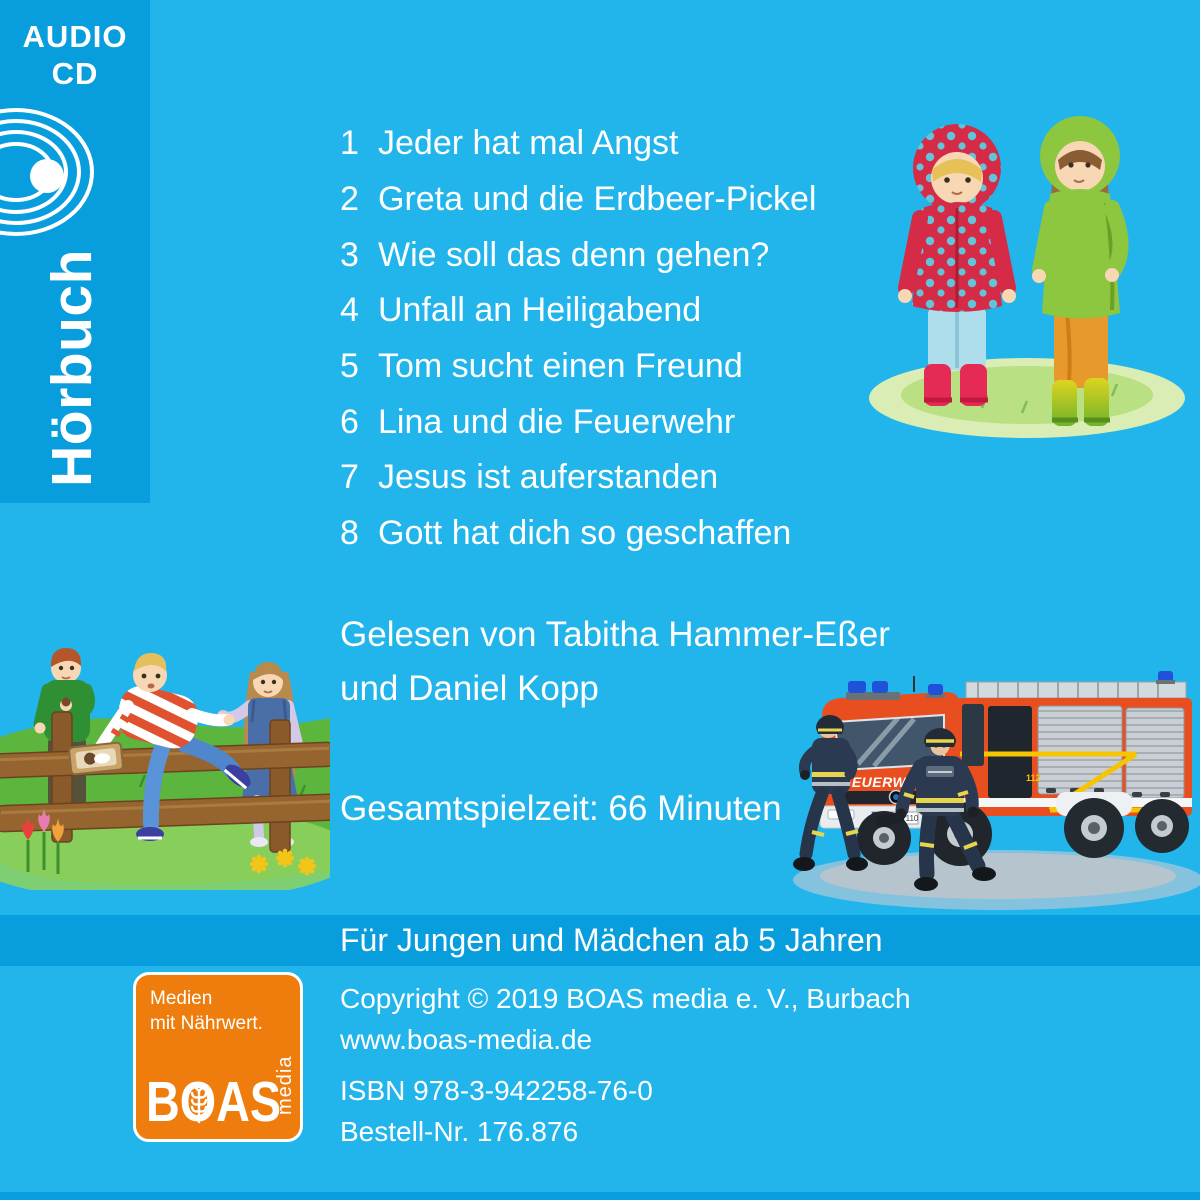 The width and height of the screenshot is (1200, 1200). I want to click on total-runtime: Gesamtspielzeit: 66 Minuten, so click(561, 808).